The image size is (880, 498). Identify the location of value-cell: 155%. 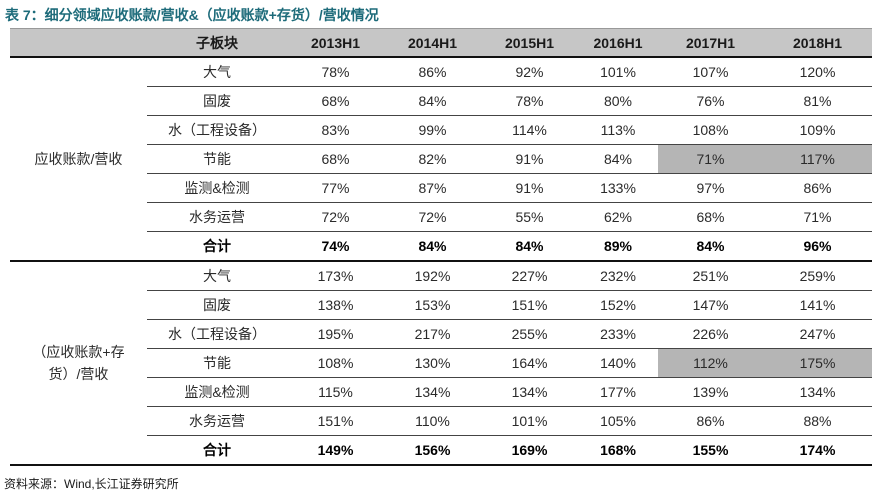
(710, 450).